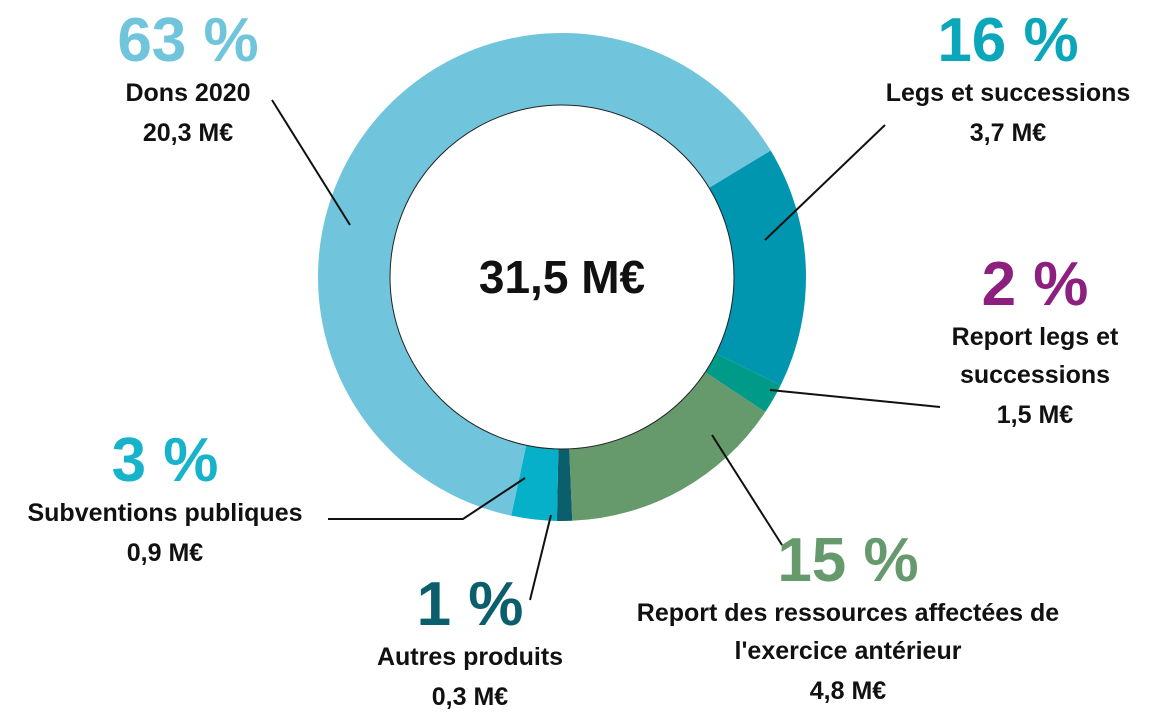  I want to click on slice-label: 1 % Autres produits 0,3 M€, so click(470, 645).